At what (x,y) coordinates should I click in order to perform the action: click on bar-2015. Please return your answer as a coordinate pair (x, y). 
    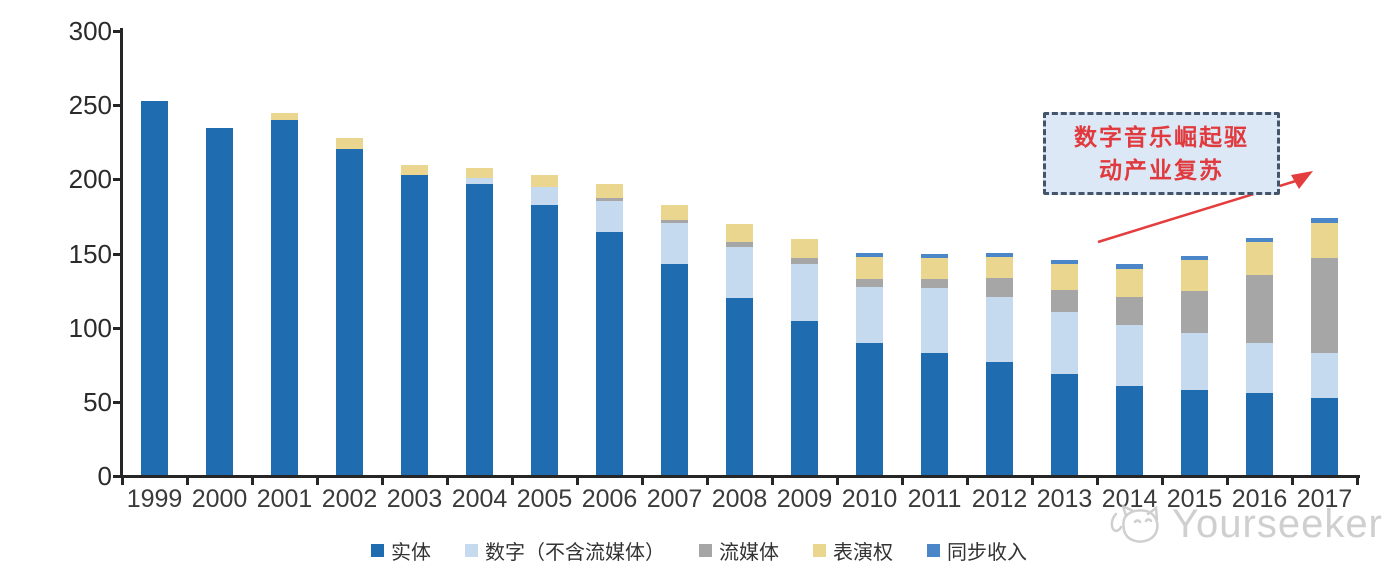
    Looking at the image, I should click on (1194, 365).